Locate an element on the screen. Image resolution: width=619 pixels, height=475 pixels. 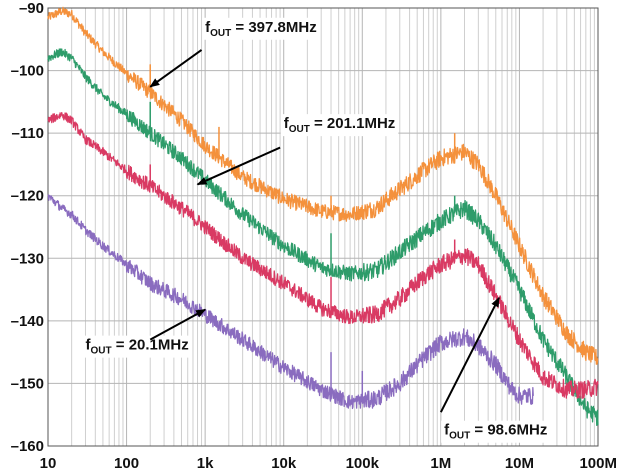
annotation-label: fOUT = 20.1MHz is located at coordinates (136, 347).